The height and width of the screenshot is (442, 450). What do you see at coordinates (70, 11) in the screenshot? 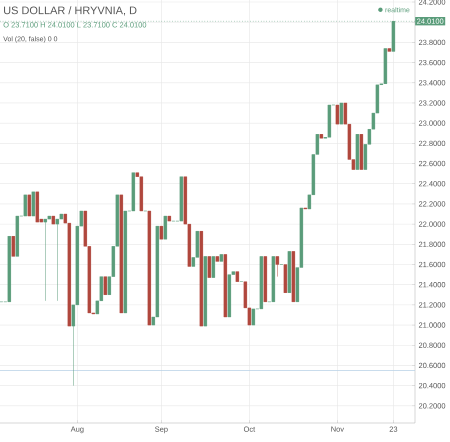
I see `chart-title: US DOLLAR / HRYVNIA, D` at bounding box center [70, 11].